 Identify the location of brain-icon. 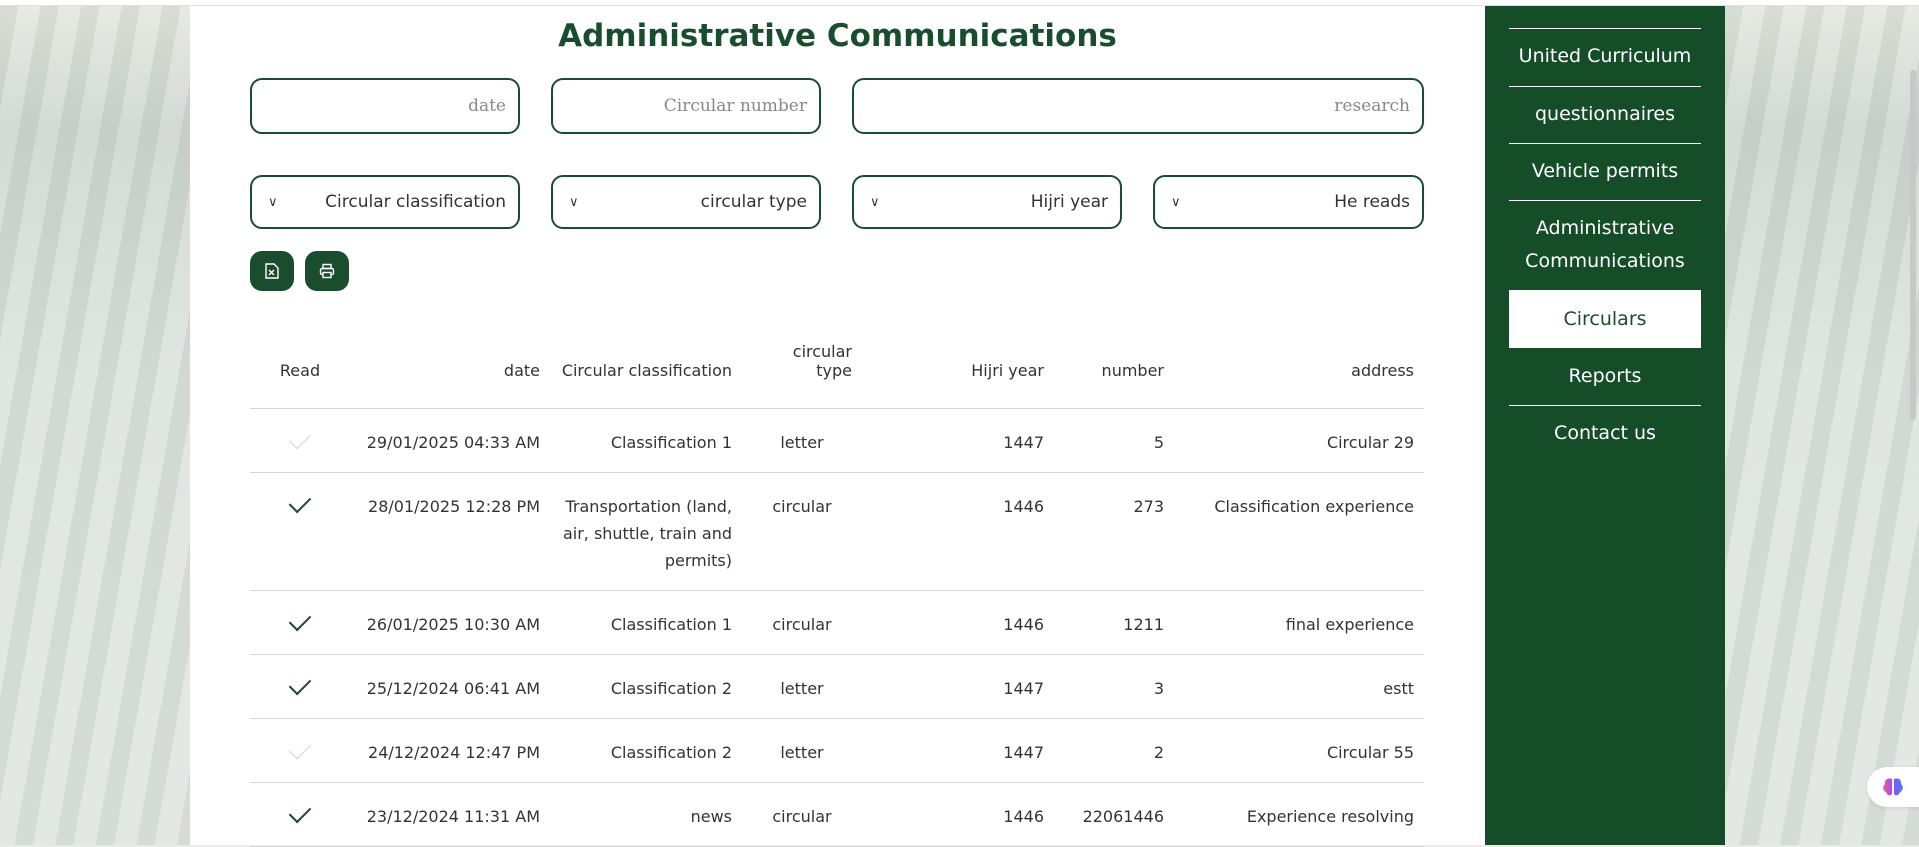
(1893, 787).